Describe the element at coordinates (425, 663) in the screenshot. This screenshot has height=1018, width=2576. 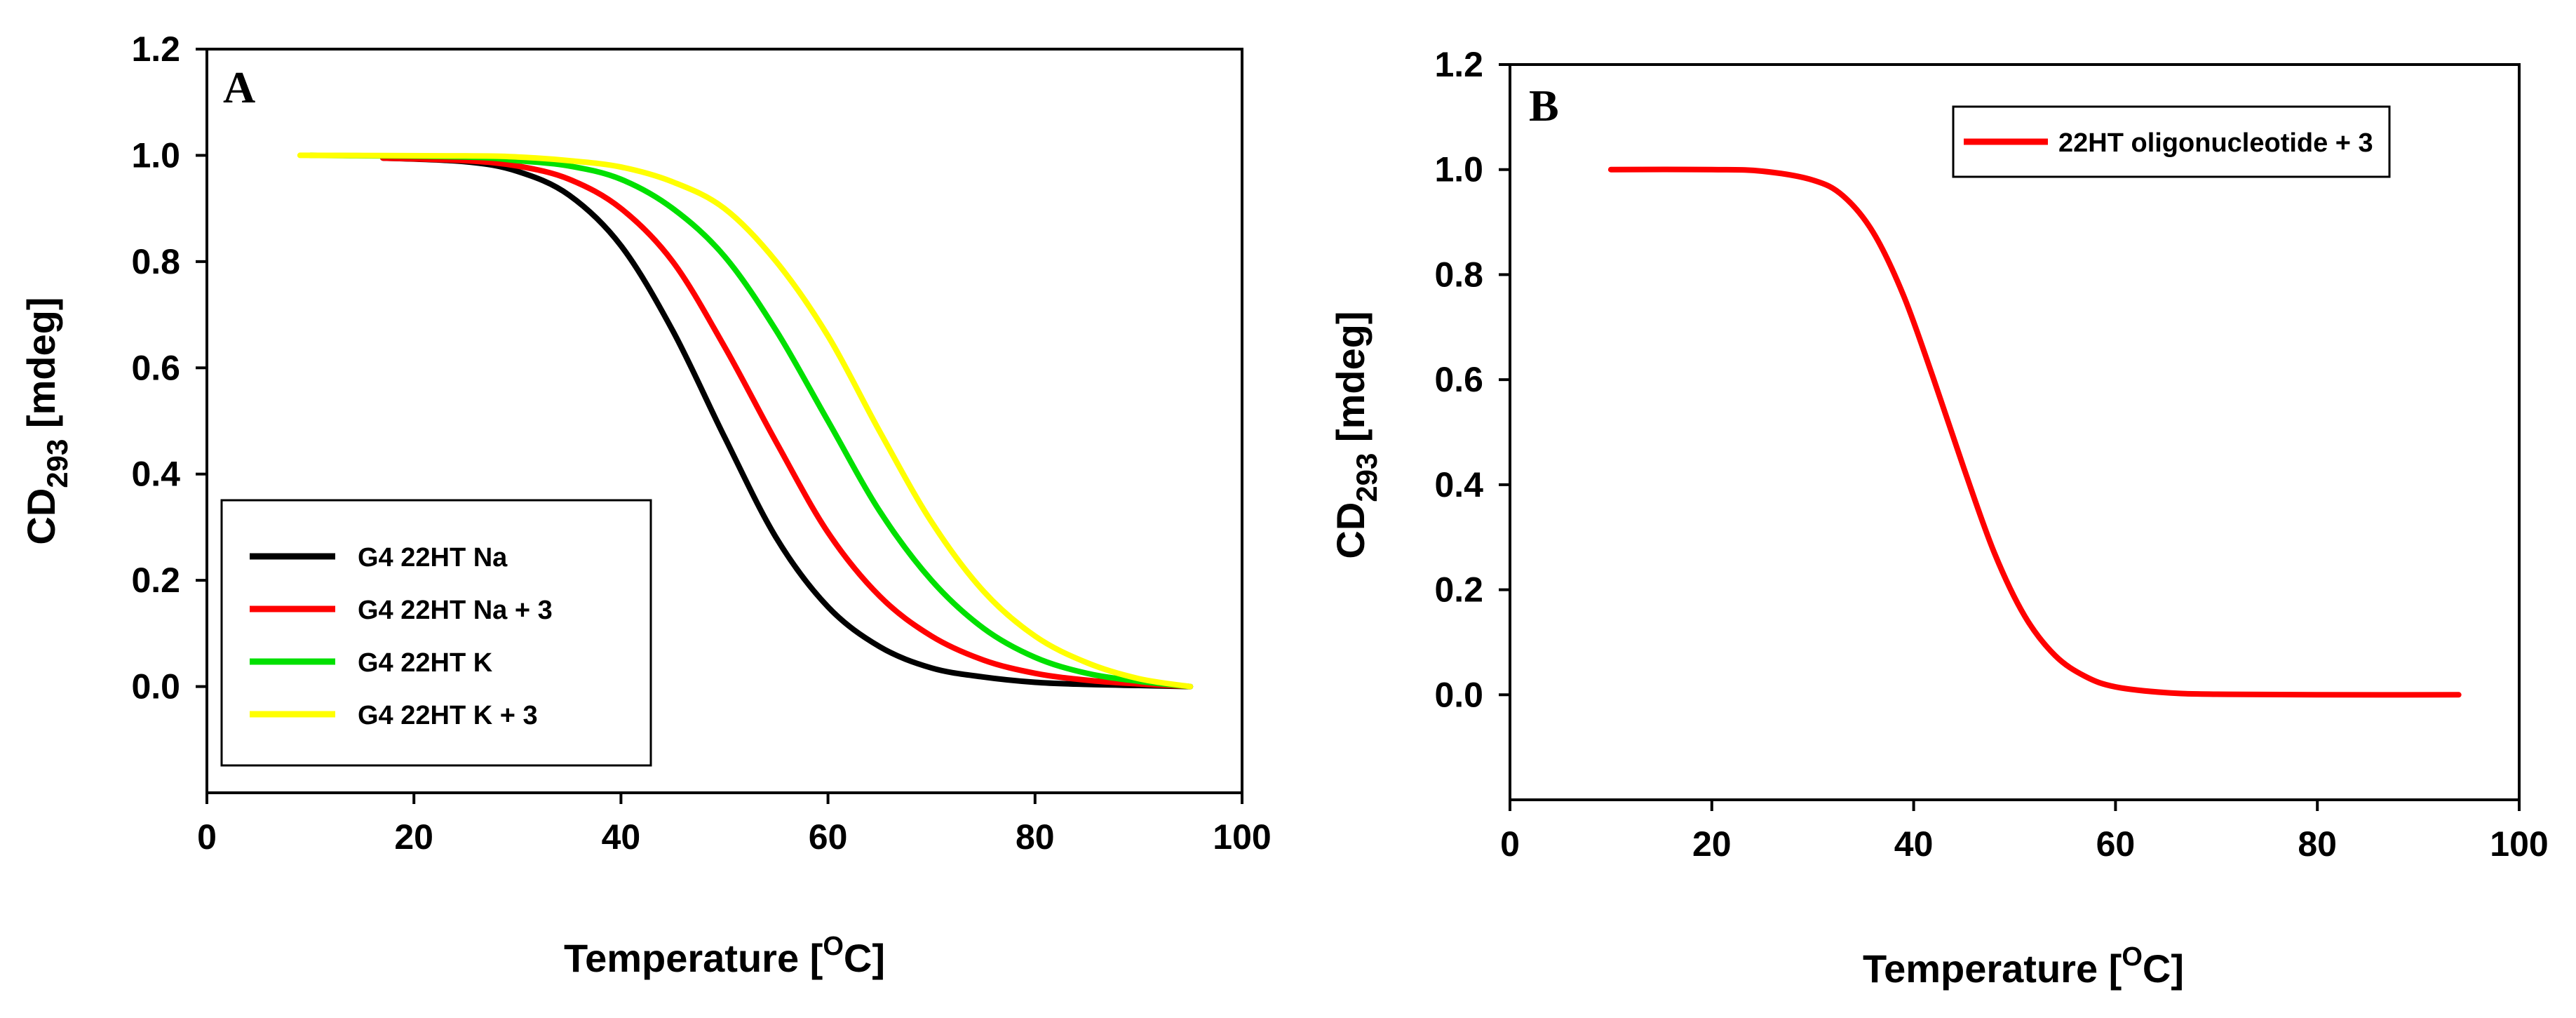
I see `chart-a-legend-label: G4 22HT K` at that location.